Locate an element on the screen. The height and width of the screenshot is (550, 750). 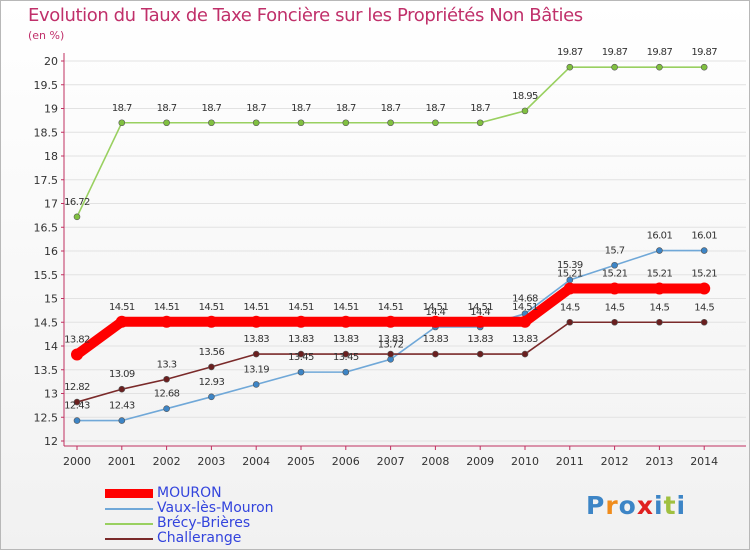
x-tick-label: 2002 is located at coordinates (167, 461).